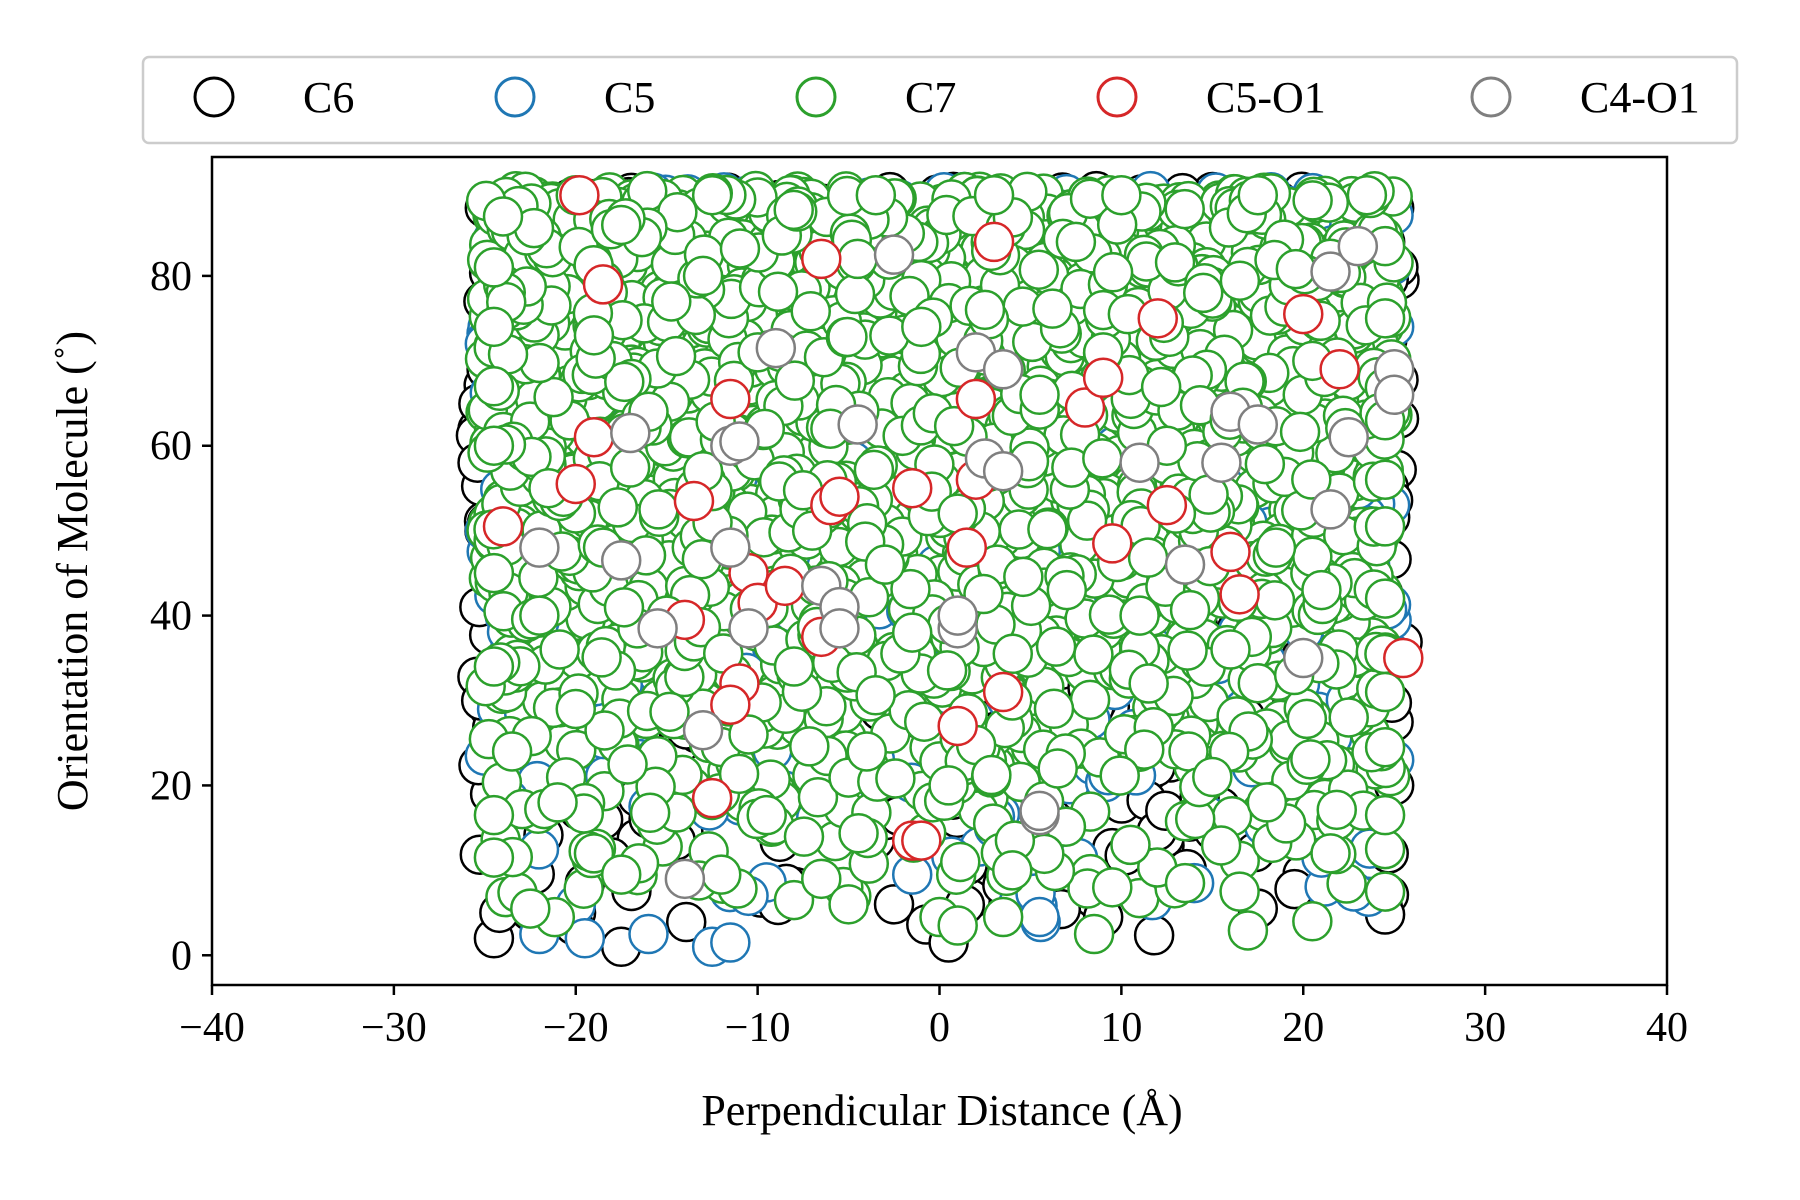 This screenshot has height=1200, width=1800. What do you see at coordinates (171, 277) in the screenshot?
I see `y-tick-label: 80` at bounding box center [171, 277].